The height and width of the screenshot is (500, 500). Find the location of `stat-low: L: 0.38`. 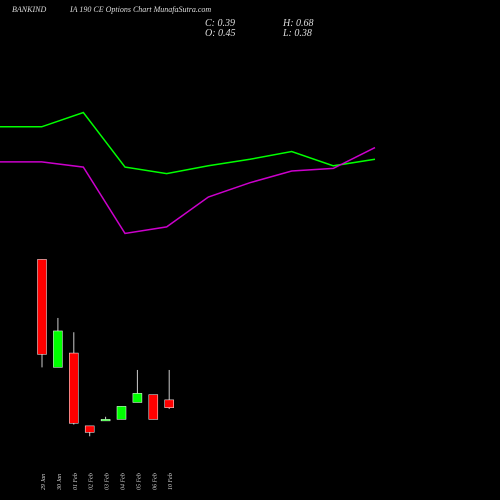

stat-low: L: 0.38 is located at coordinates (297, 33).